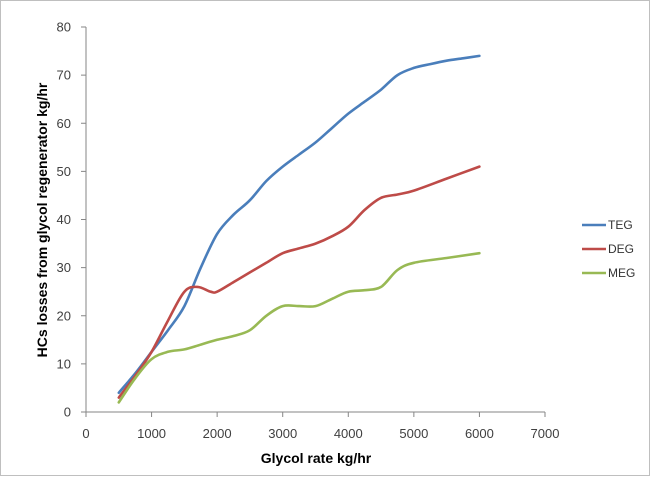  Describe the element at coordinates (348, 433) in the screenshot. I see `x-tick-label: 4000` at that location.